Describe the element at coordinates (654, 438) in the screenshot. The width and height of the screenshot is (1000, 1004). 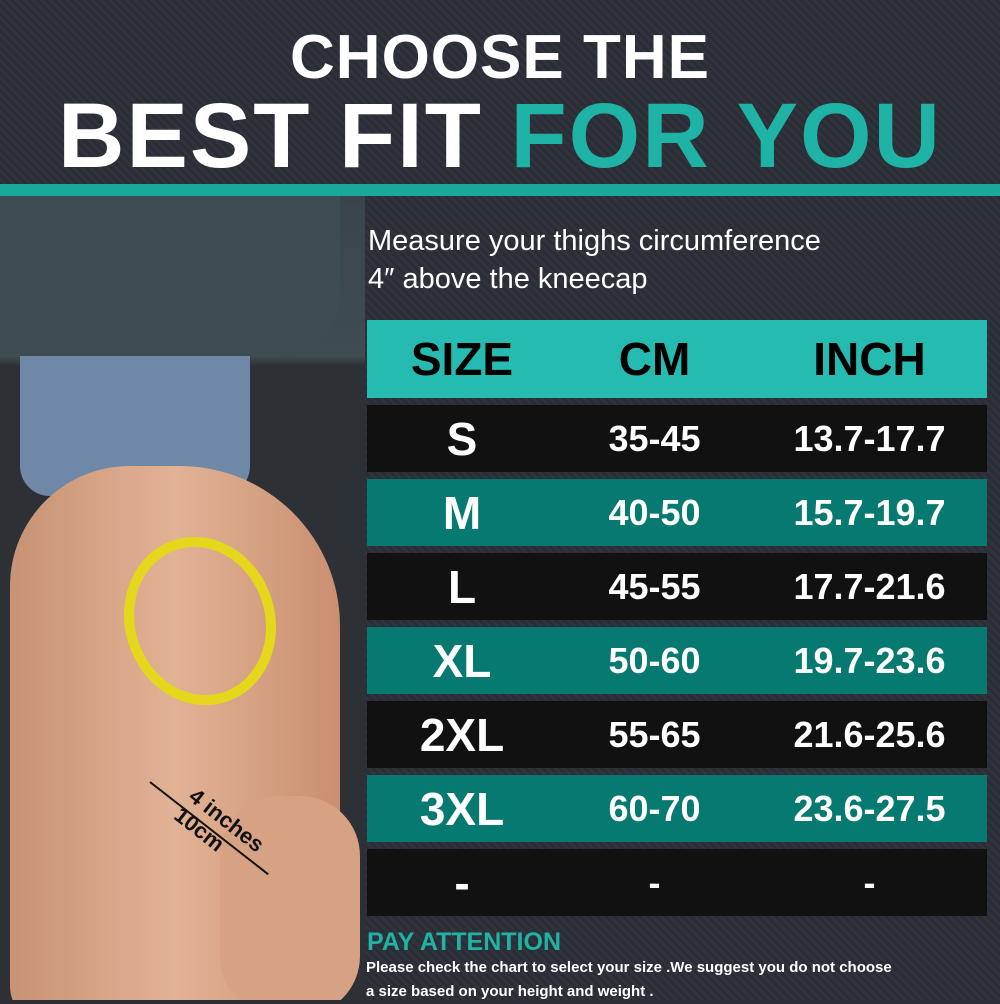
I see `cell-cm: 35-45` at that location.